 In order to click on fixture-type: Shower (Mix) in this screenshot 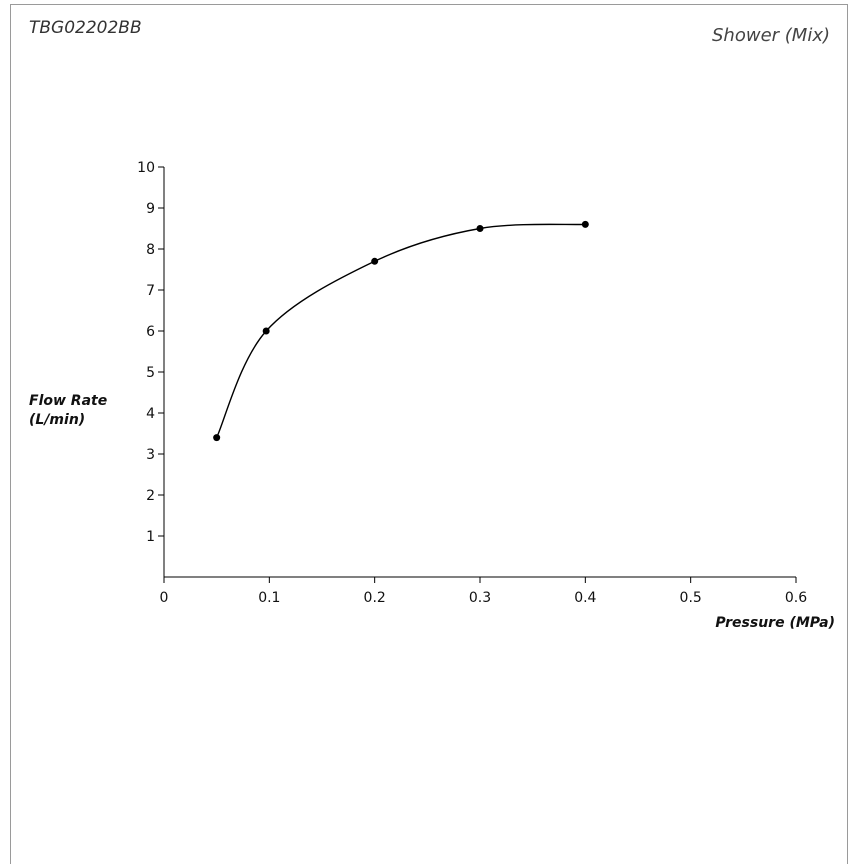, I will do `click(771, 35)`.